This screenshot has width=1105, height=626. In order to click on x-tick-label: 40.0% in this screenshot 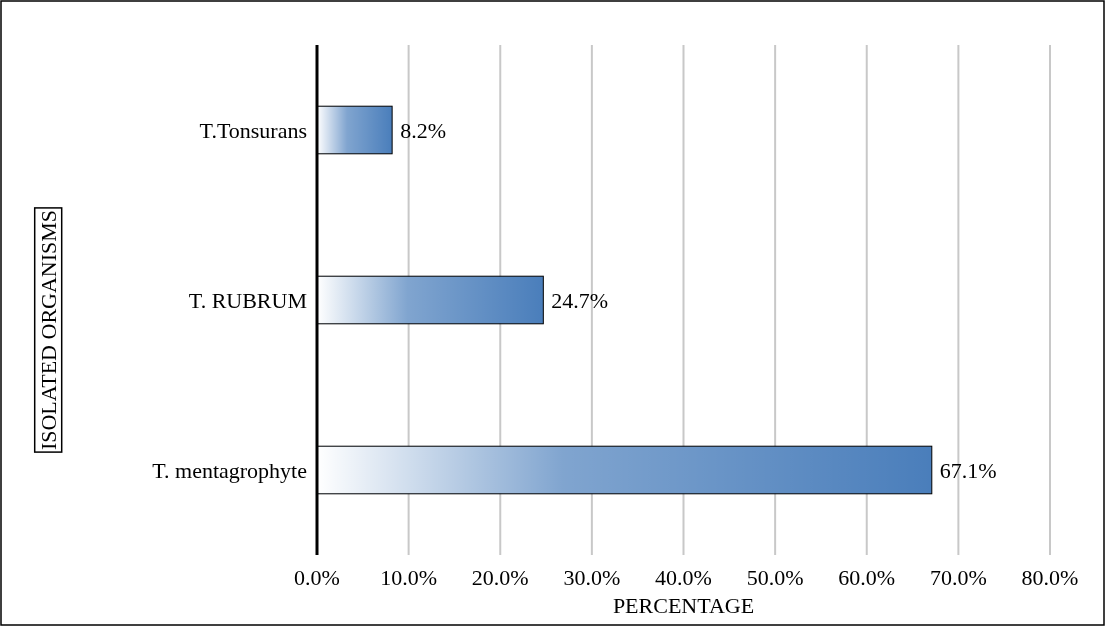, I will do `click(683, 577)`.